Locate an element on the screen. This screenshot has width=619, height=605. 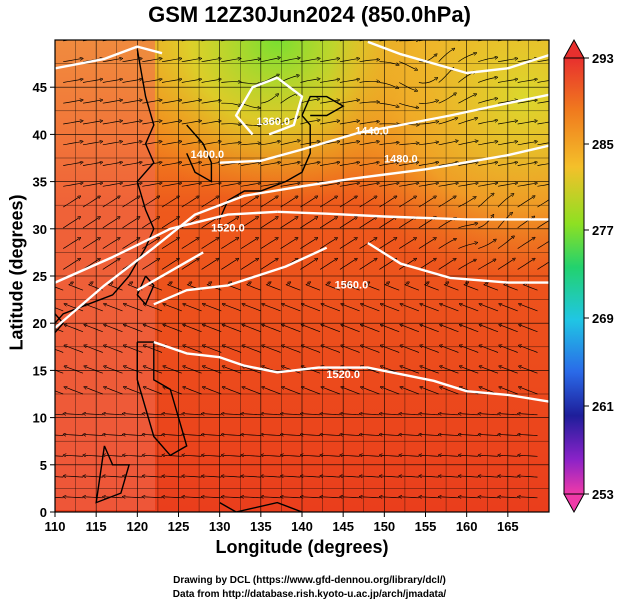
height-contour is located at coordinates (458, 262).